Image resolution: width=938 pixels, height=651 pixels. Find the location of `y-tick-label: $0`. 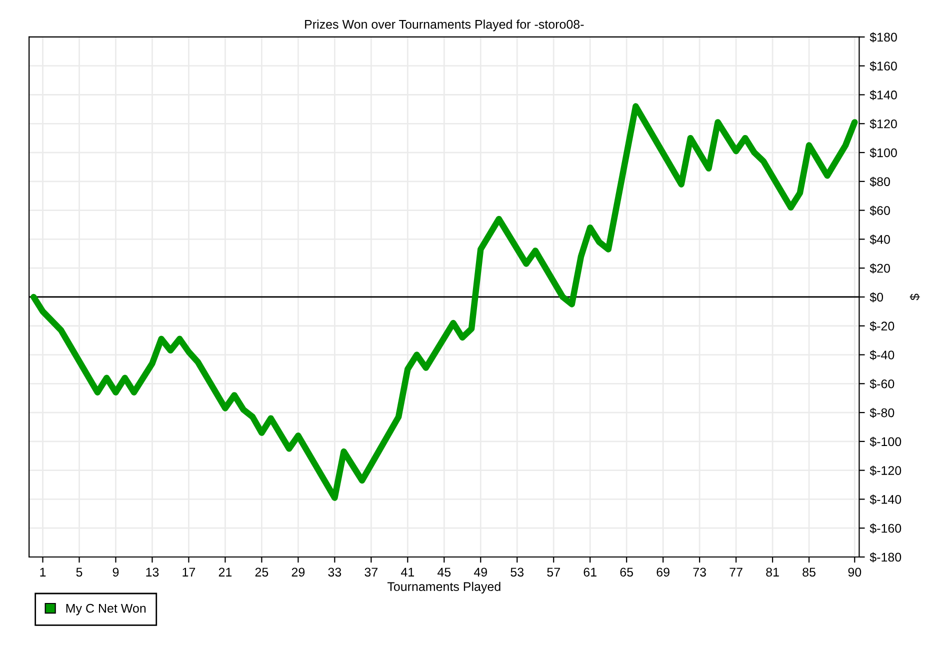

y-tick-label: $0 is located at coordinates (877, 297).